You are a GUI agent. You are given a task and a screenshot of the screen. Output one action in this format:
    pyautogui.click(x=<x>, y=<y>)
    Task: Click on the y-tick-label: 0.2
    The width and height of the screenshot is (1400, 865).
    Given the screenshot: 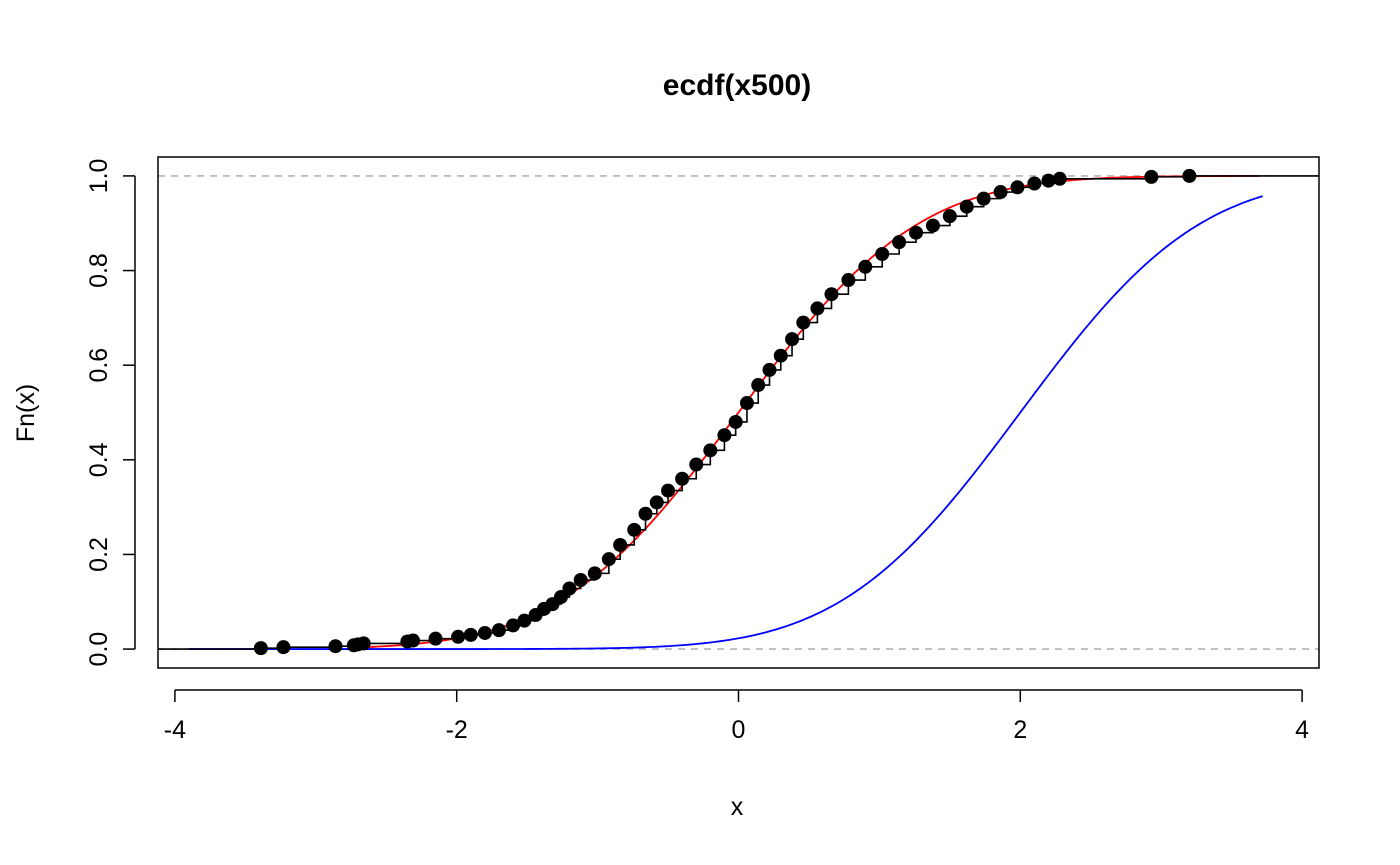 What is the action you would take?
    pyautogui.click(x=99, y=554)
    